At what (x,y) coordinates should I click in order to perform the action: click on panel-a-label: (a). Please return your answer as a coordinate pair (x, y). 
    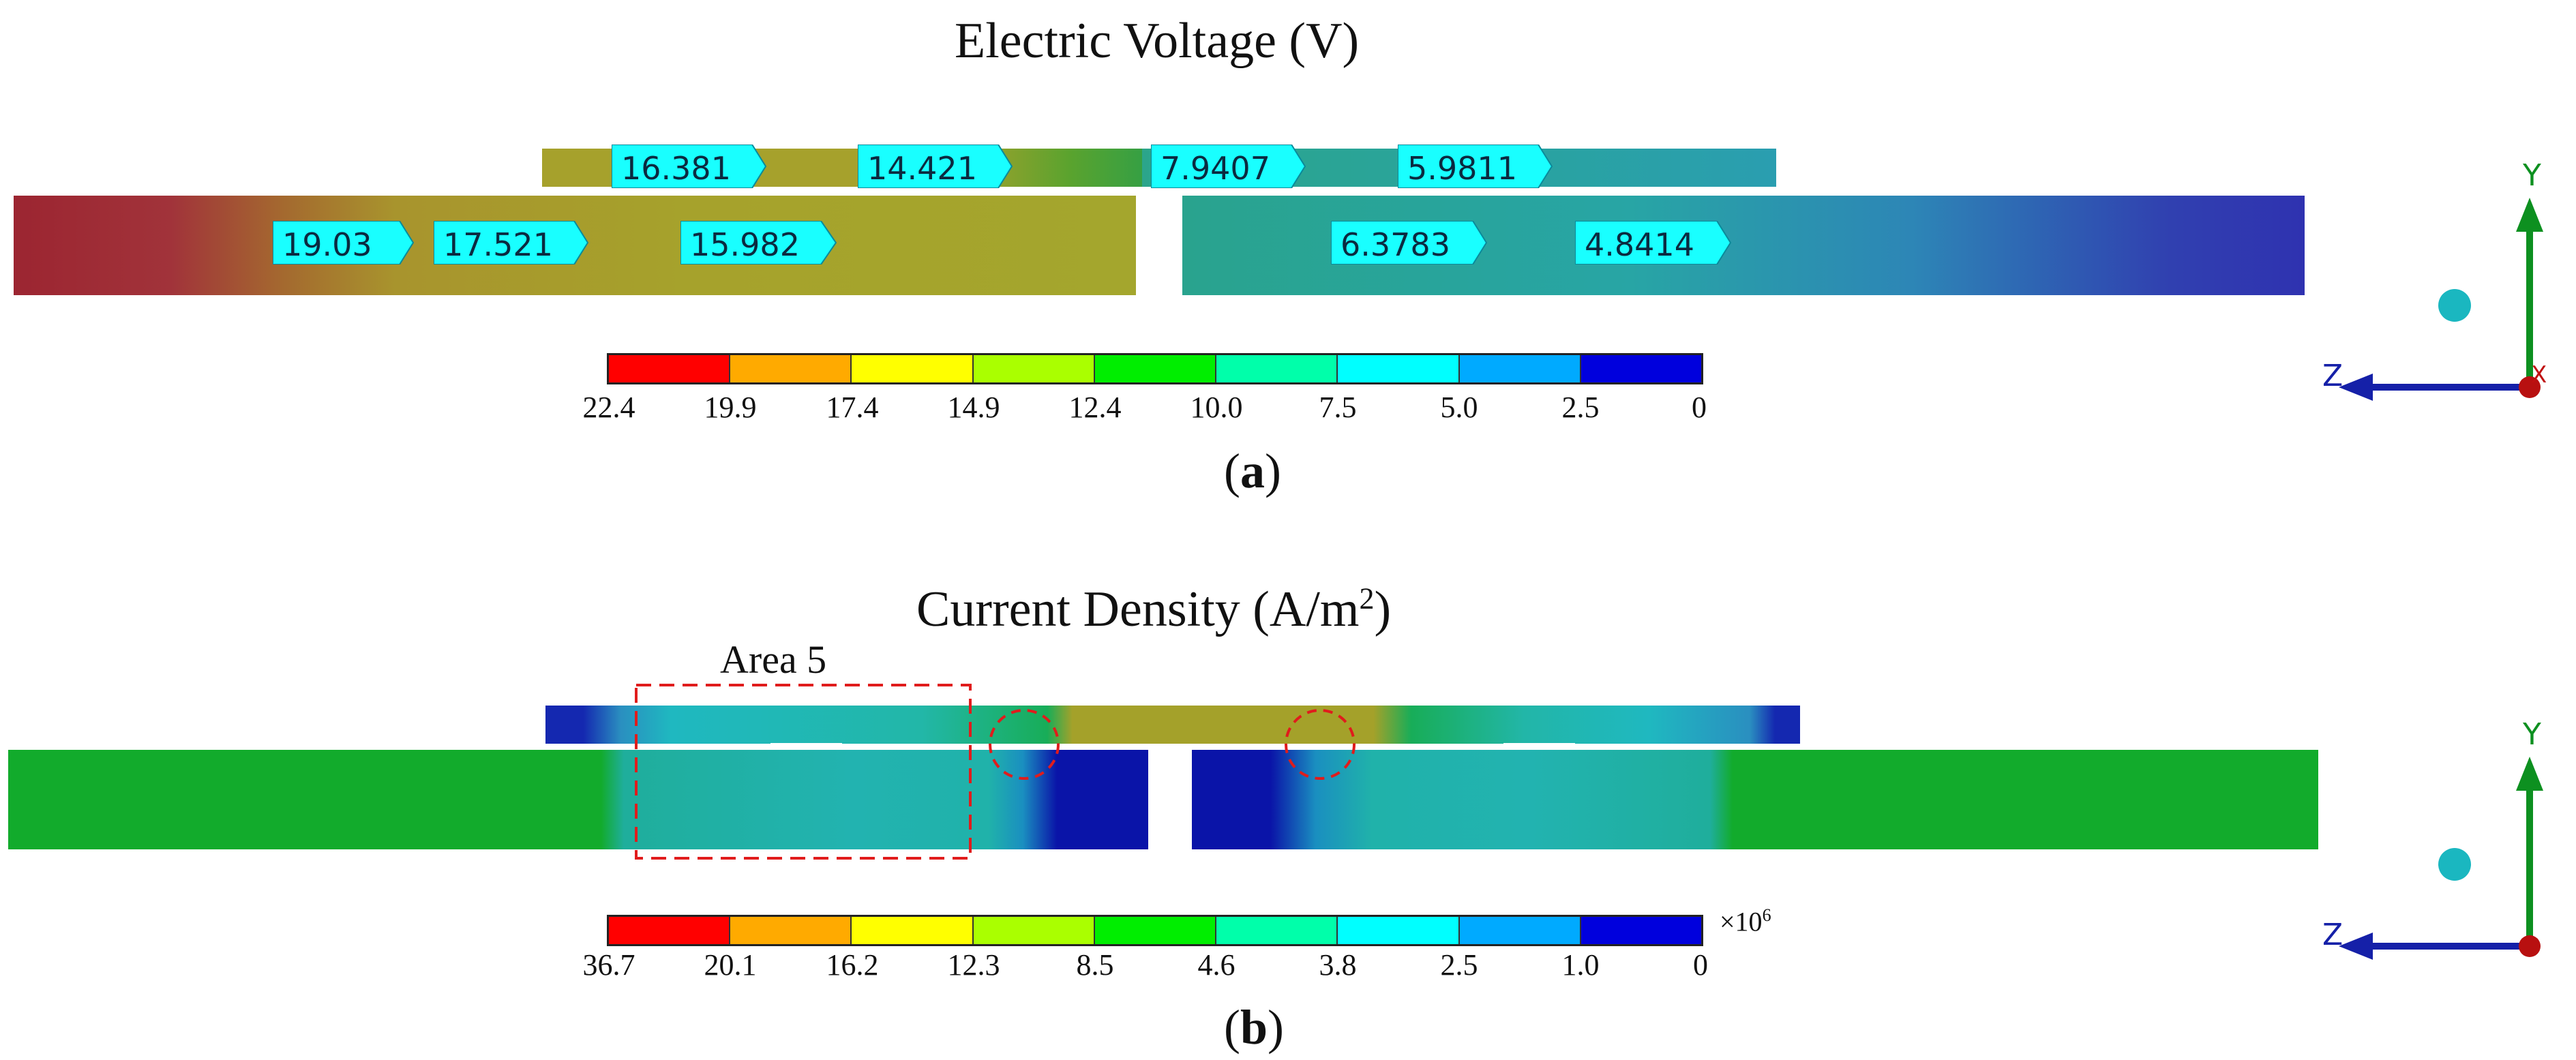
    Looking at the image, I should click on (1252, 471).